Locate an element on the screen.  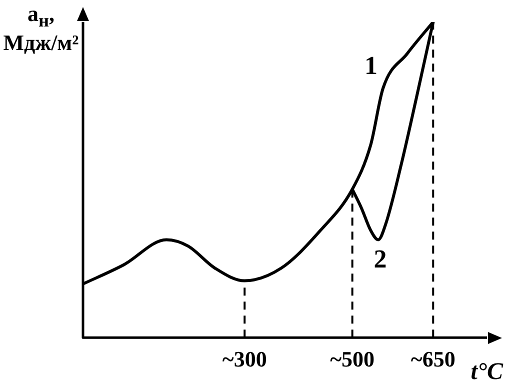
x-tick-label: ~650 is located at coordinates (433, 359).